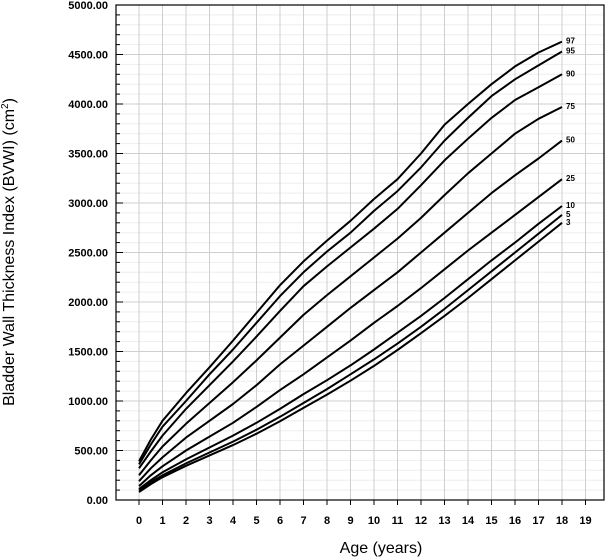  Describe the element at coordinates (139, 521) in the screenshot. I see `x-tick-label: 0` at that location.